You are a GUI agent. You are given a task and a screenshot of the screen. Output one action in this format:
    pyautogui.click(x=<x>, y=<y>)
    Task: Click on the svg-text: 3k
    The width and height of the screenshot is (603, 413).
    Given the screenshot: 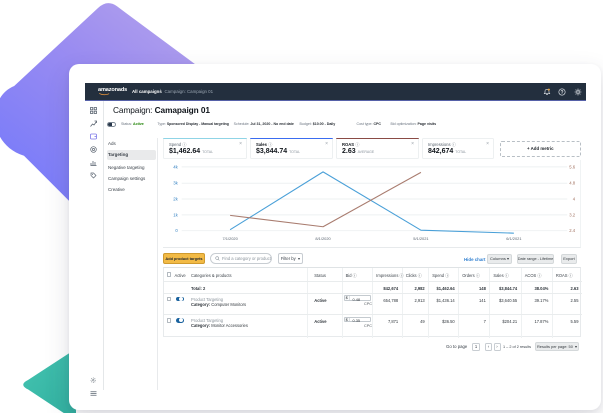 What is the action you would take?
    pyautogui.click(x=175, y=183)
    